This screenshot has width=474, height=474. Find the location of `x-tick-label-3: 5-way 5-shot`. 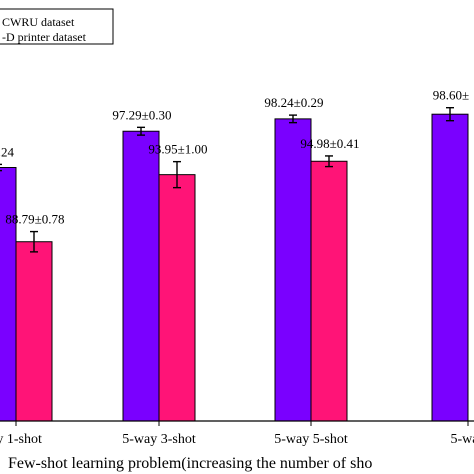

x-tick-label-3: 5-way 5-shot is located at coordinates (311, 439).